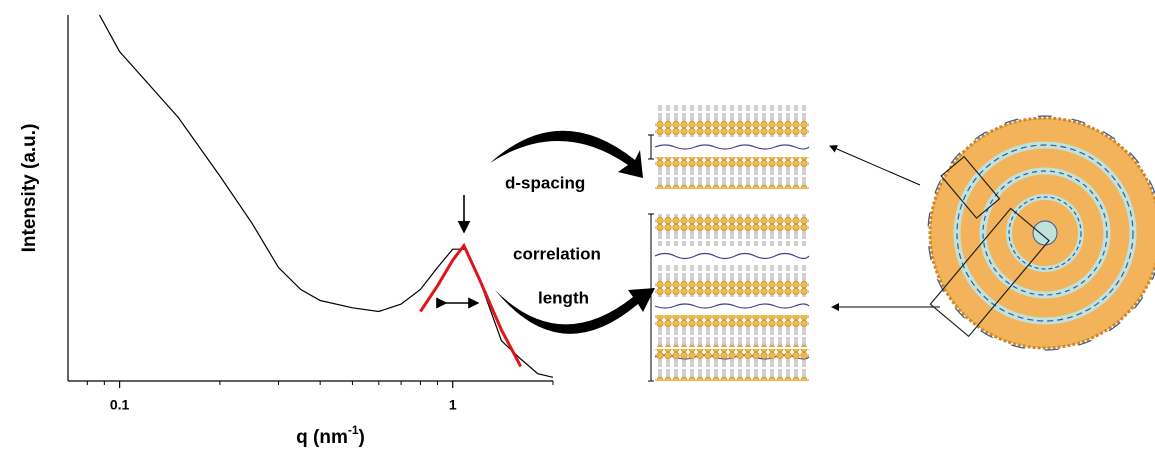 The image size is (1155, 455). What do you see at coordinates (875, 165) in the screenshot?
I see `pointer-arrow` at bounding box center [875, 165].